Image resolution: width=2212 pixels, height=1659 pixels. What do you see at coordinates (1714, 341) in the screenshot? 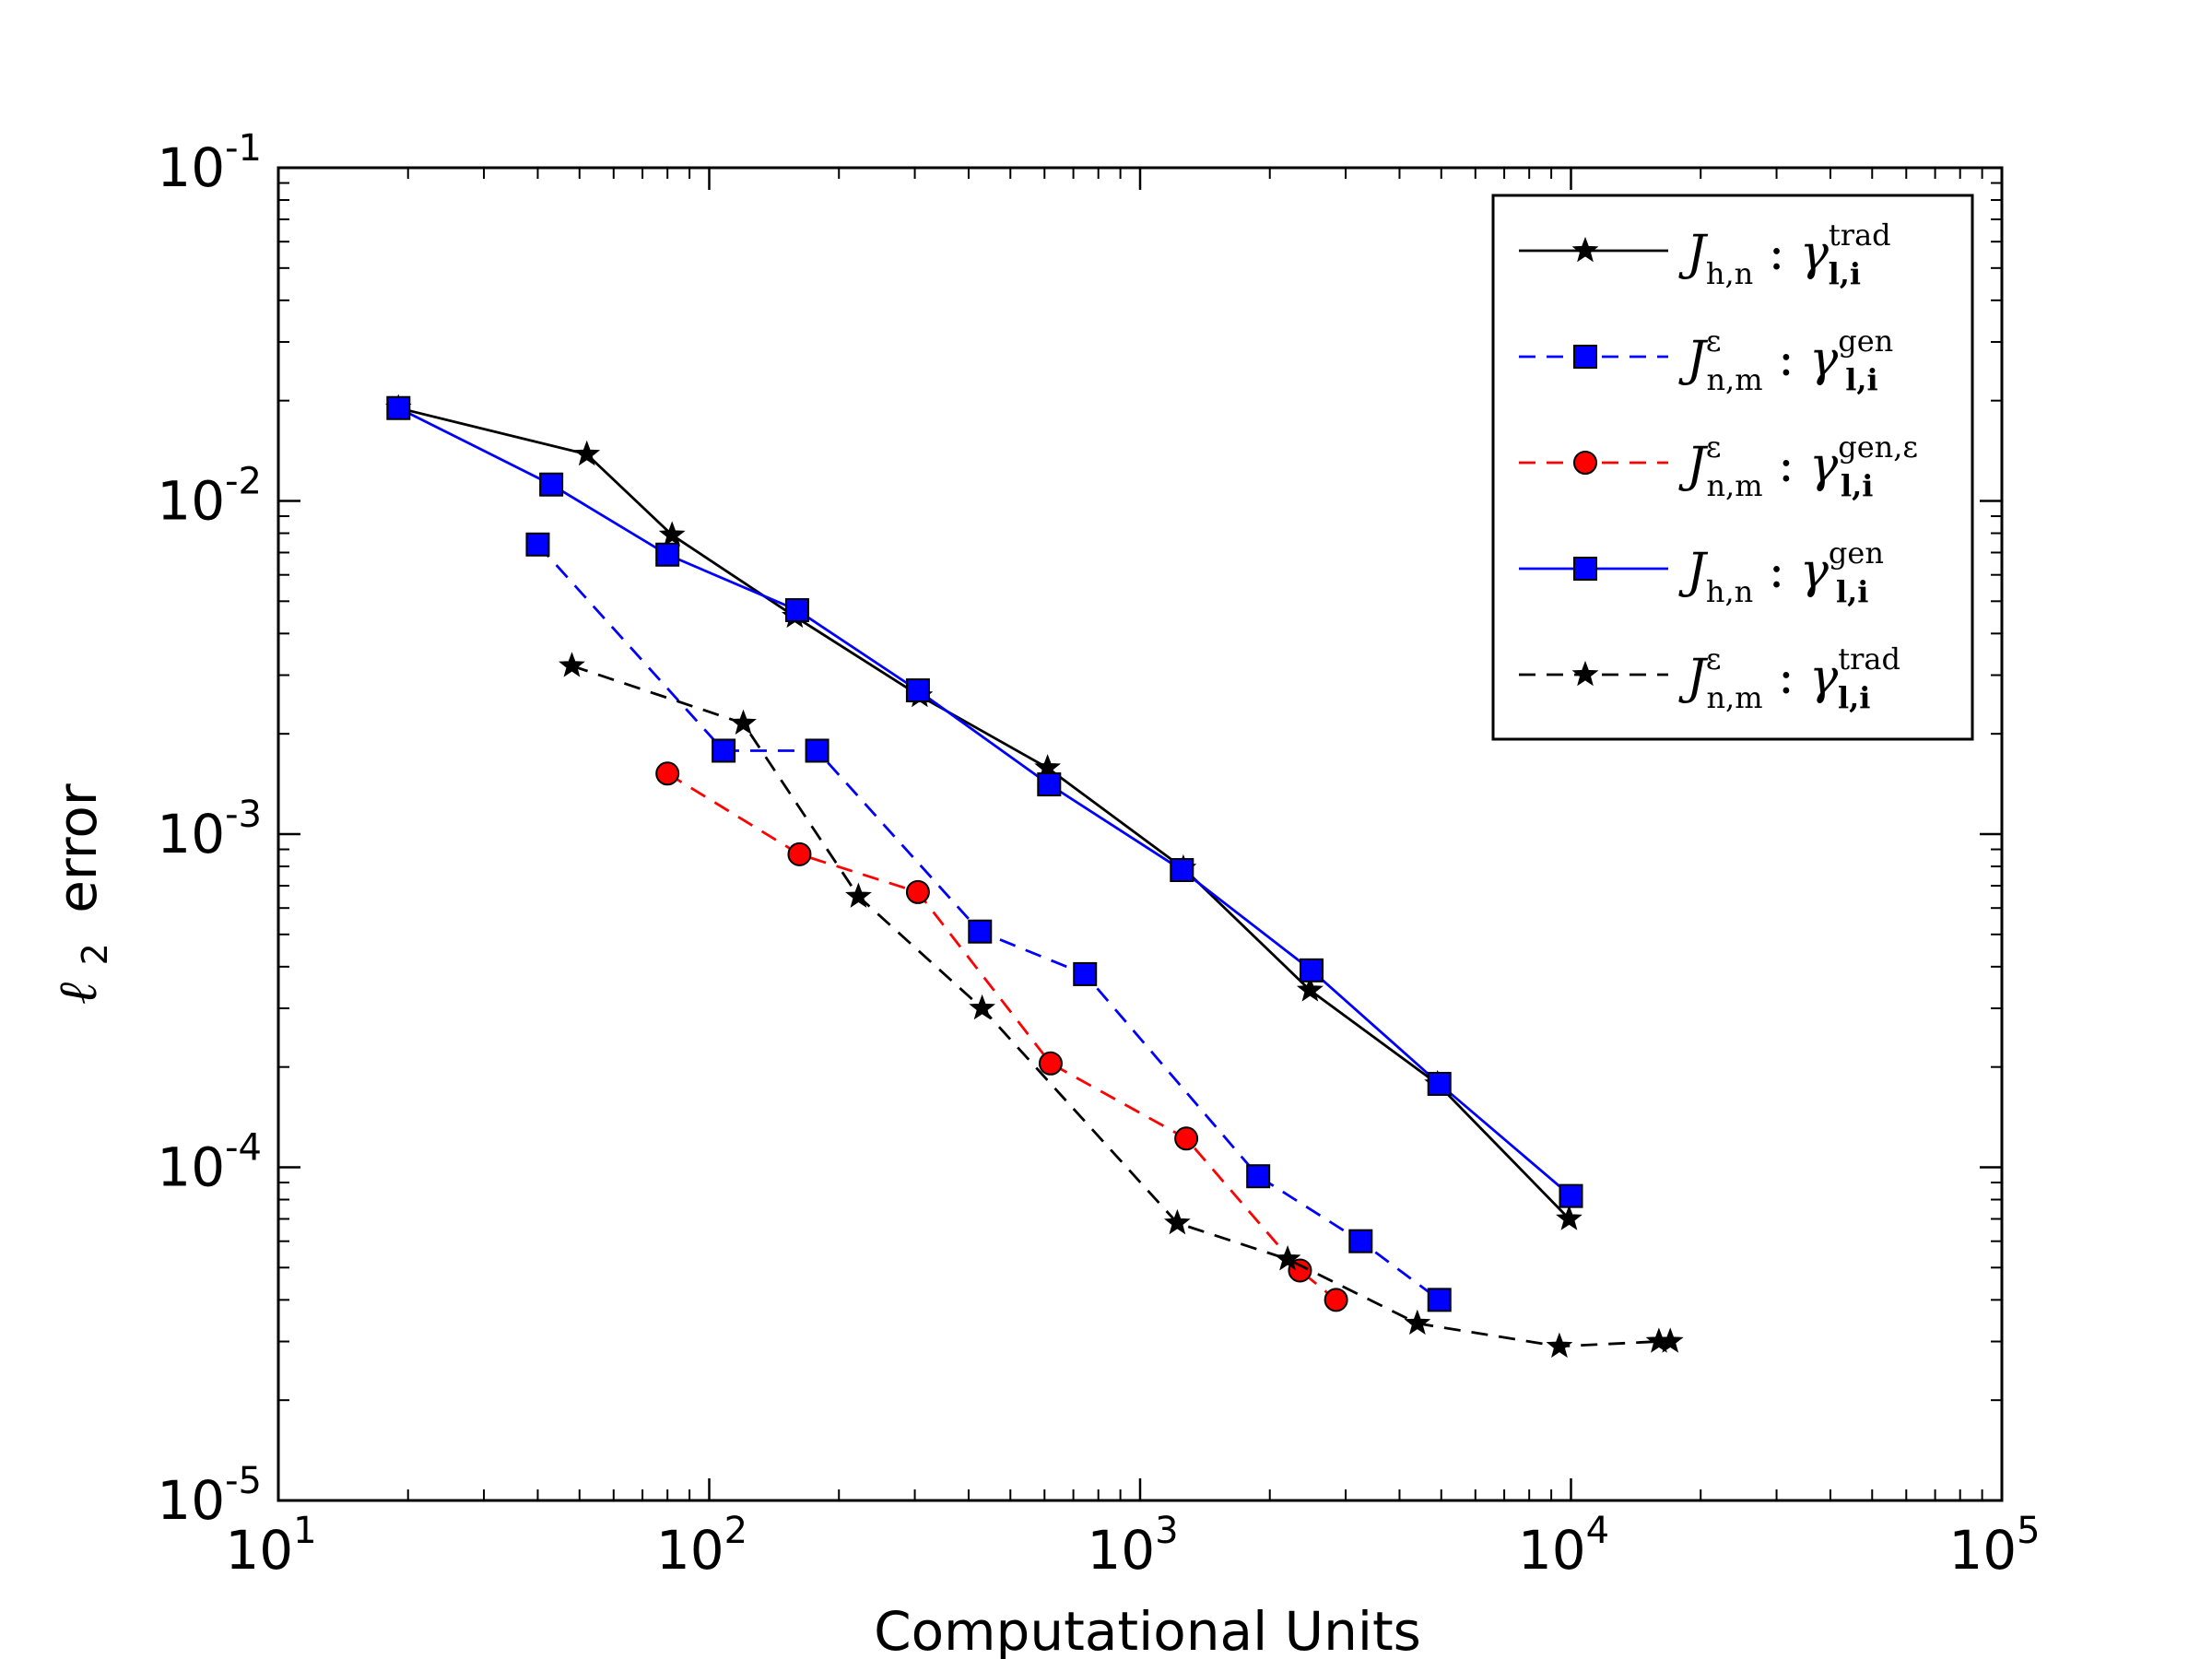
I see `legend-j-sup: ε` at bounding box center [1714, 341].